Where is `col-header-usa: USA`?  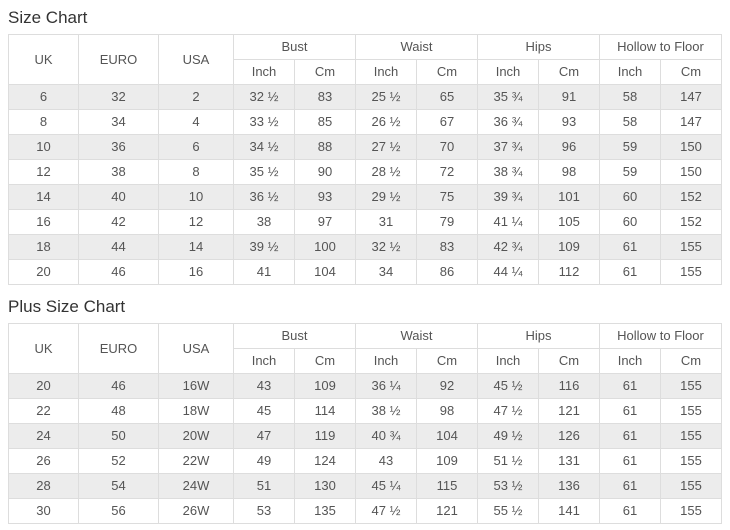 col-header-usa: USA is located at coordinates (196, 59).